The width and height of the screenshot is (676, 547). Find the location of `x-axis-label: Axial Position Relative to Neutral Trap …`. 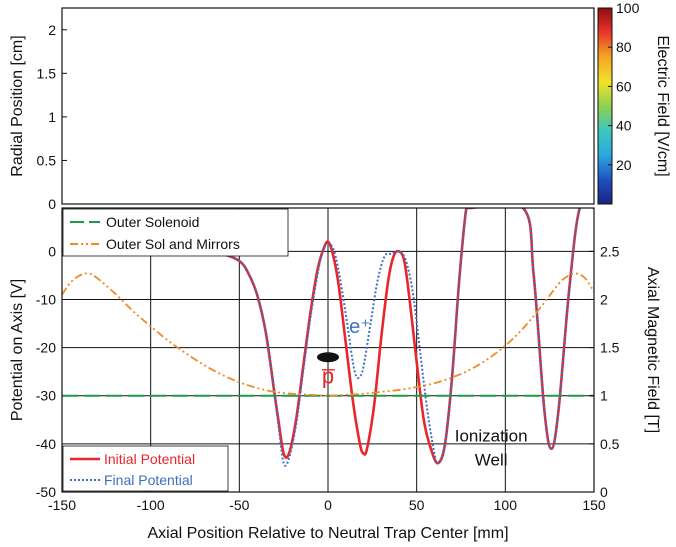

x-axis-label: Axial Position Relative to Neutral Trap … is located at coordinates (327, 533).